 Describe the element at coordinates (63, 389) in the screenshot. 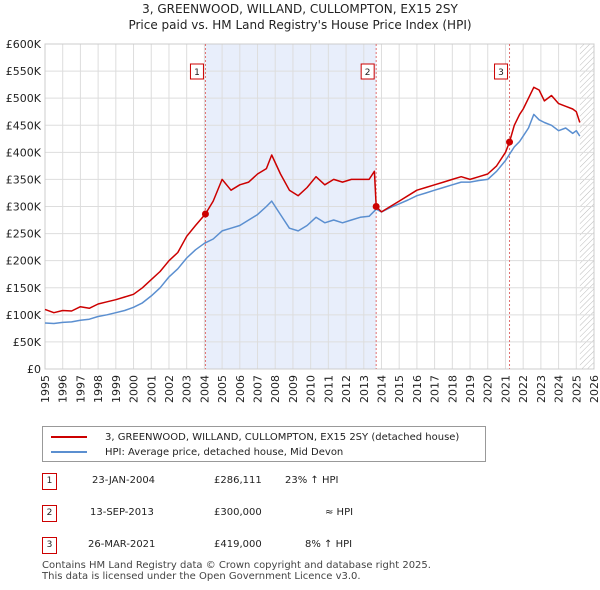

I see `x-tick-label: 1996` at that location.